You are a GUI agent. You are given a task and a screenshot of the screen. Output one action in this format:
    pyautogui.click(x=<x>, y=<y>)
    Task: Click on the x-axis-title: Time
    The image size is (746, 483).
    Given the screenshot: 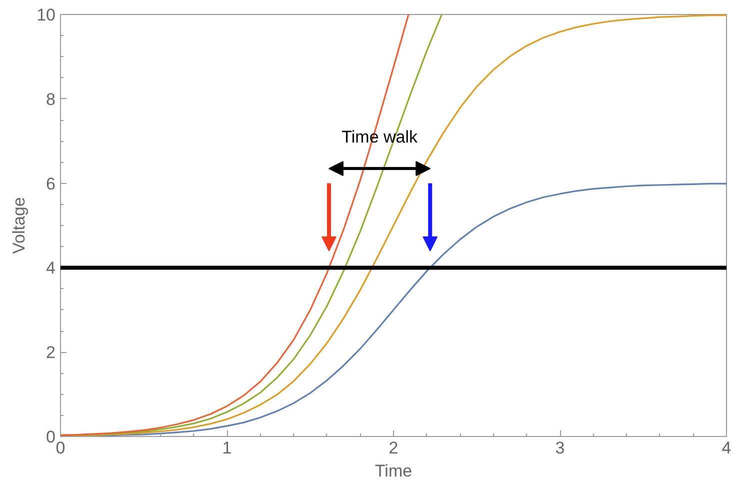 What is the action you would take?
    pyautogui.click(x=393, y=471)
    